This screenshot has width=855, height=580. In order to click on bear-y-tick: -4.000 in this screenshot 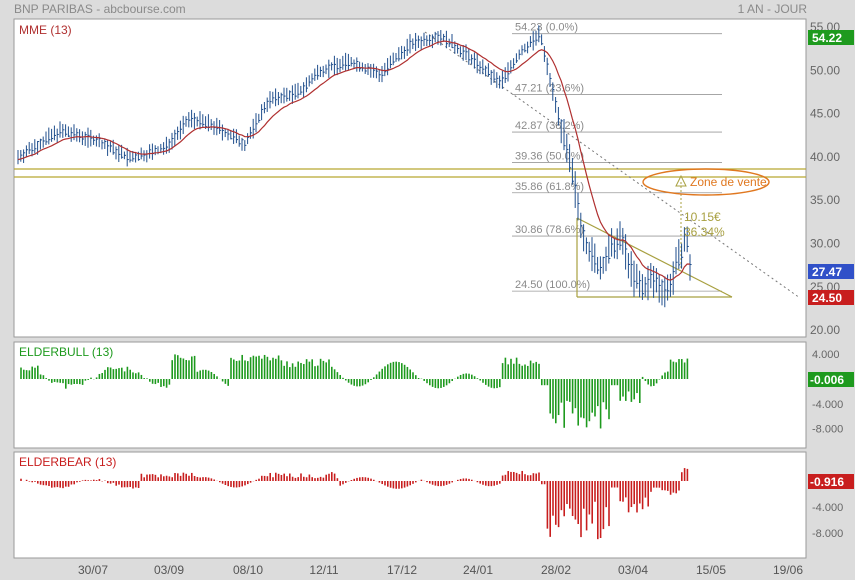, I will do `click(827, 508)`.